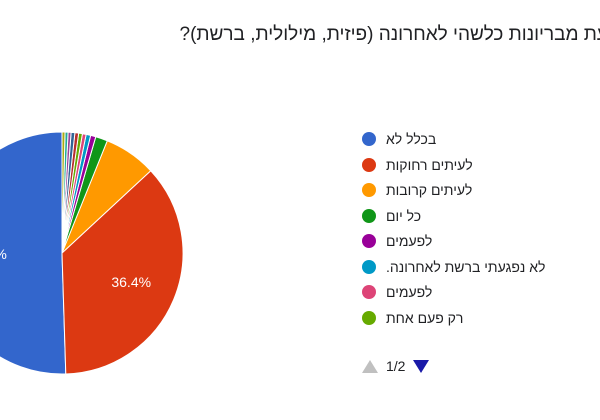 The image size is (600, 420). I want to click on legend-label-1: בכלל לא, so click(411, 139).